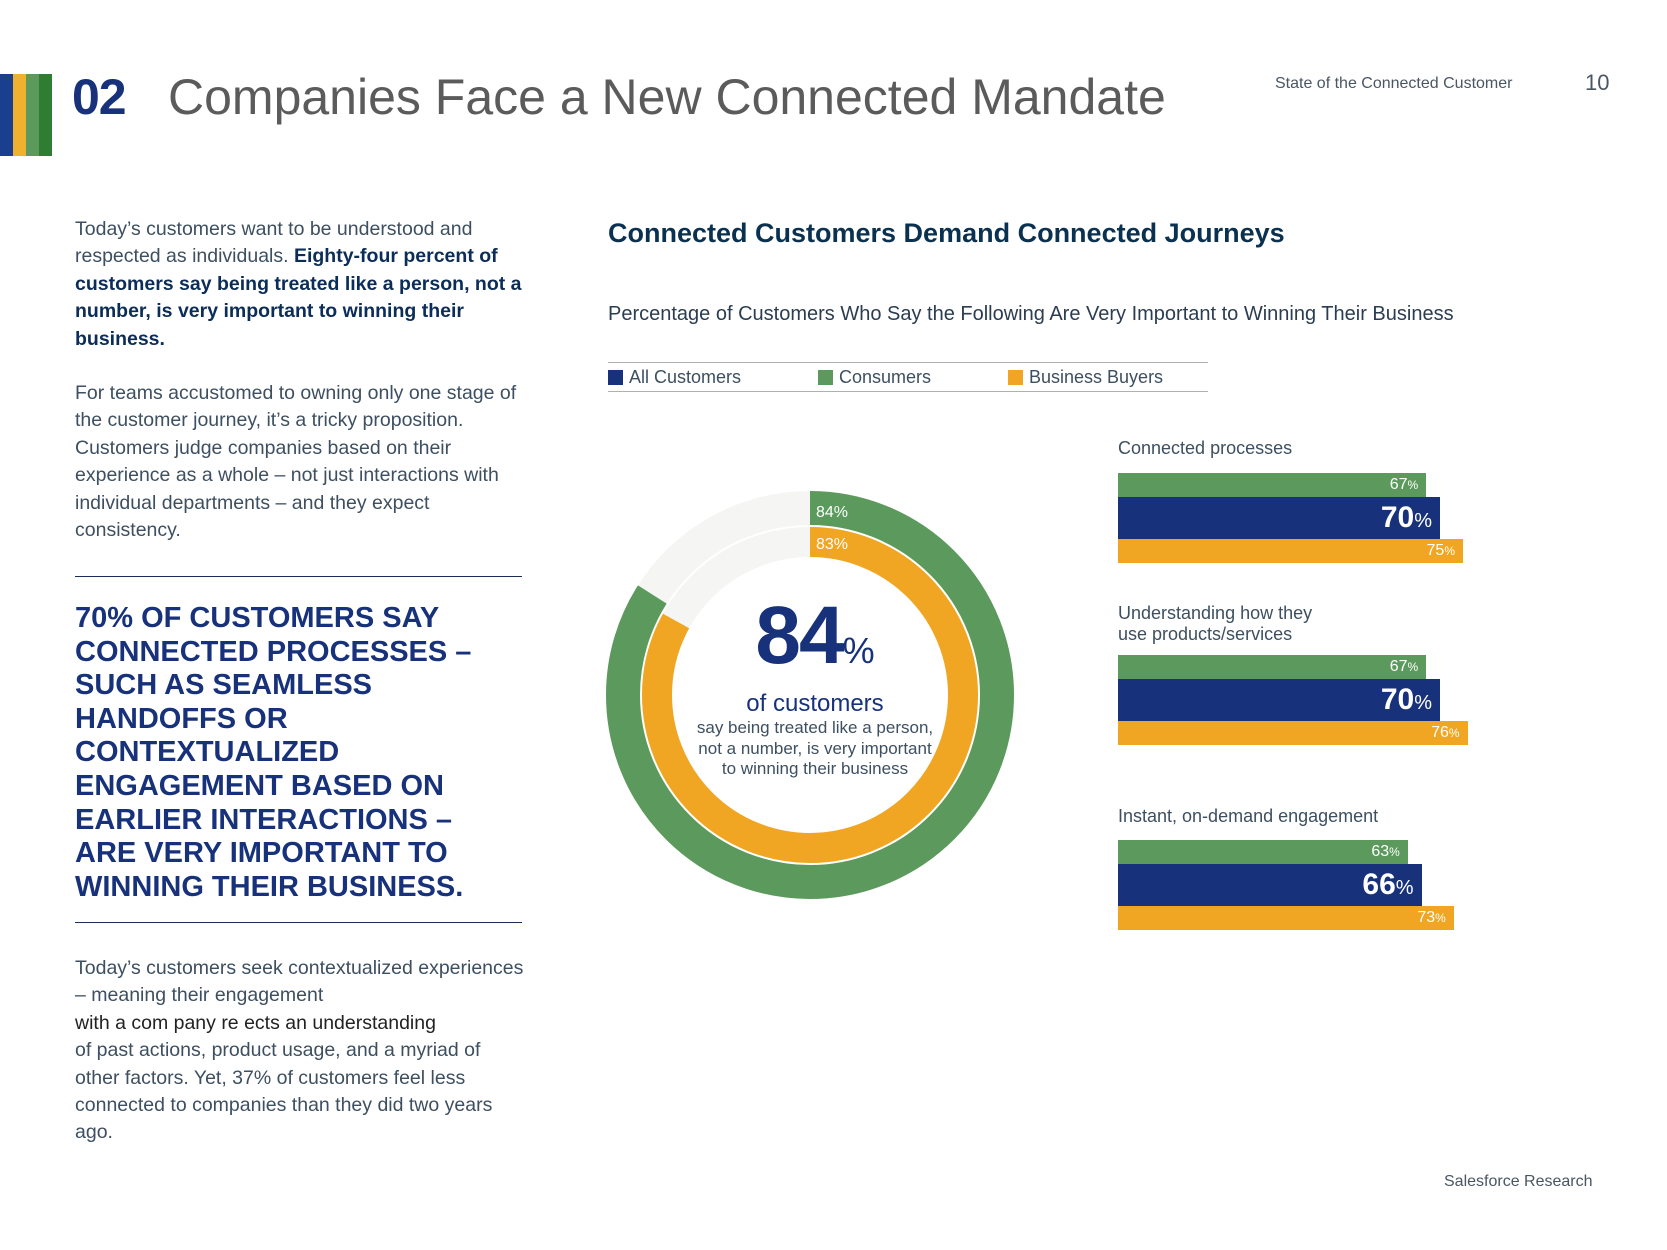 The width and height of the screenshot is (1667, 1250). Describe the element at coordinates (615, 377) in the screenshot. I see `legend-swatch-all` at that location.